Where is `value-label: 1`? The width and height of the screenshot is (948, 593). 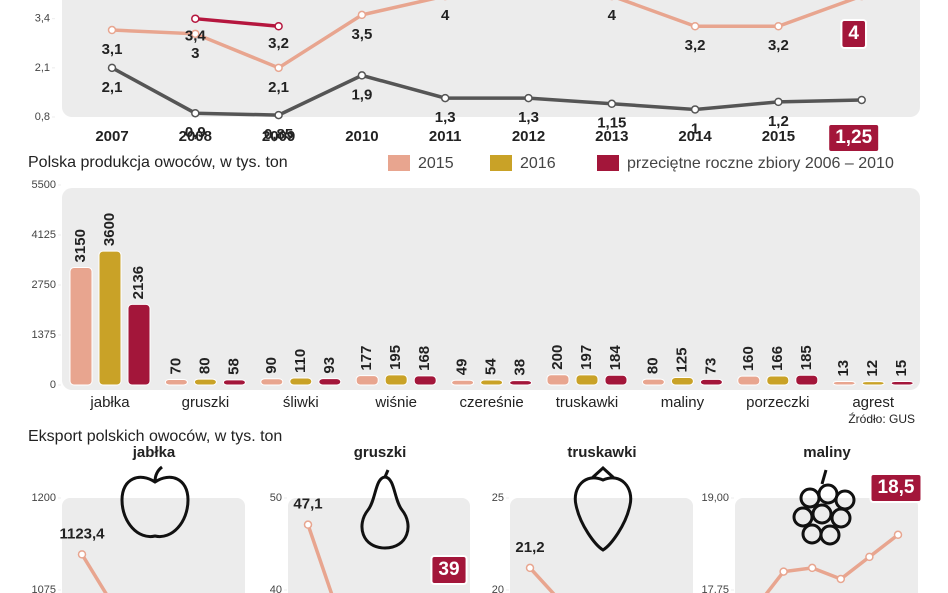 value-label: 1 is located at coordinates (695, 128).